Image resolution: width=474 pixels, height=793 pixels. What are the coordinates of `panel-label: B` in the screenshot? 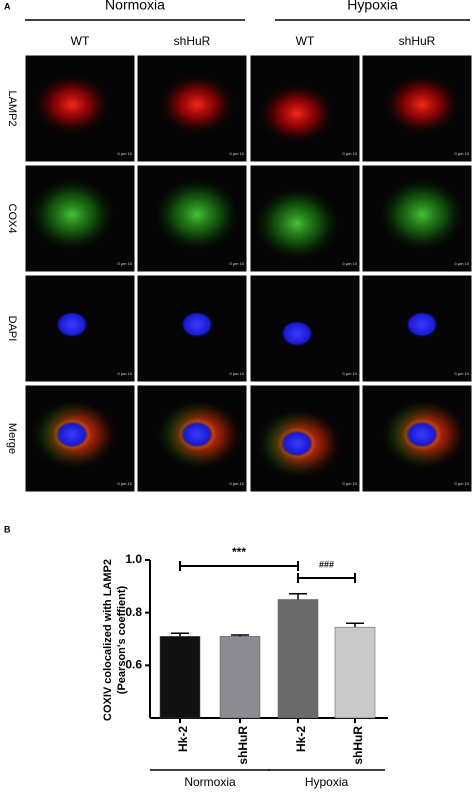 It's located at (7, 529).